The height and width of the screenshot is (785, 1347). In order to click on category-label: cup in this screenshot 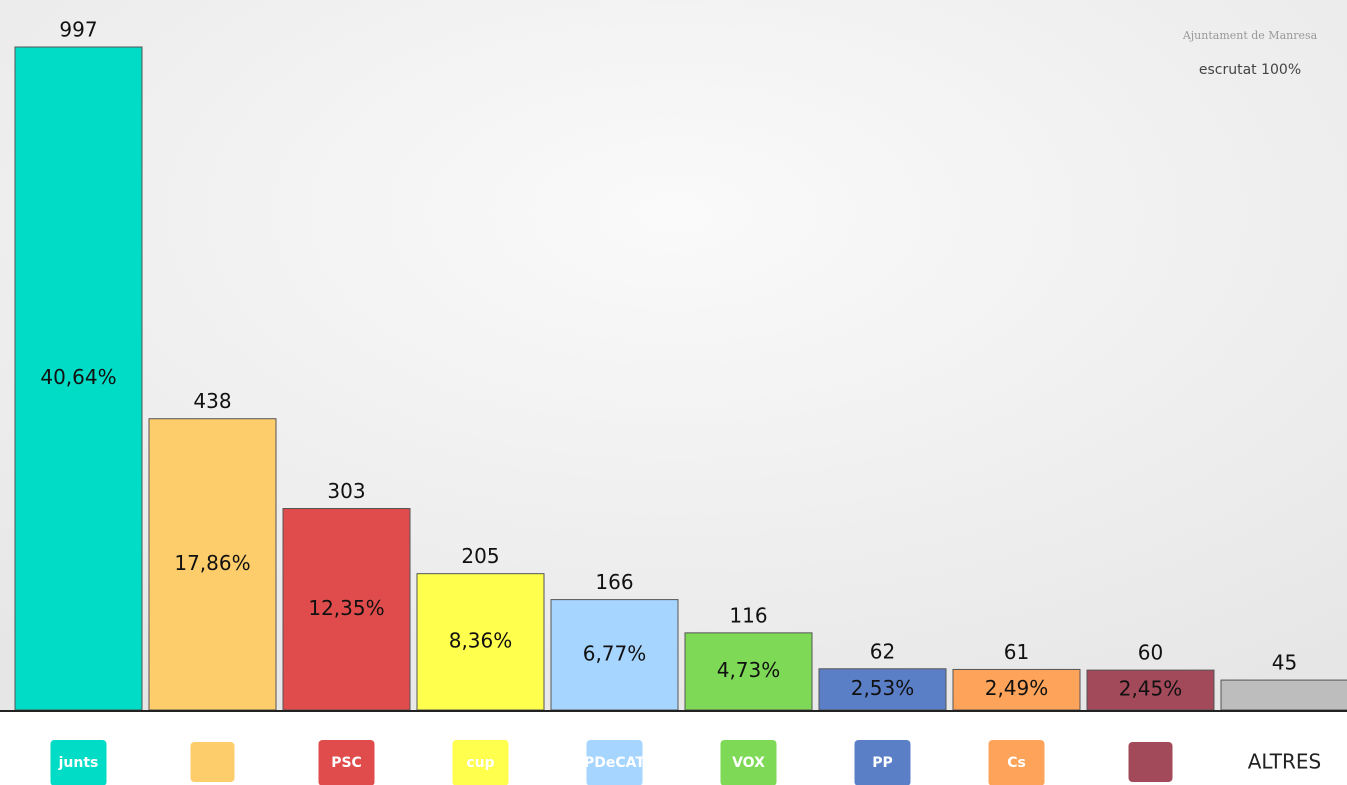, I will do `click(480, 763)`.